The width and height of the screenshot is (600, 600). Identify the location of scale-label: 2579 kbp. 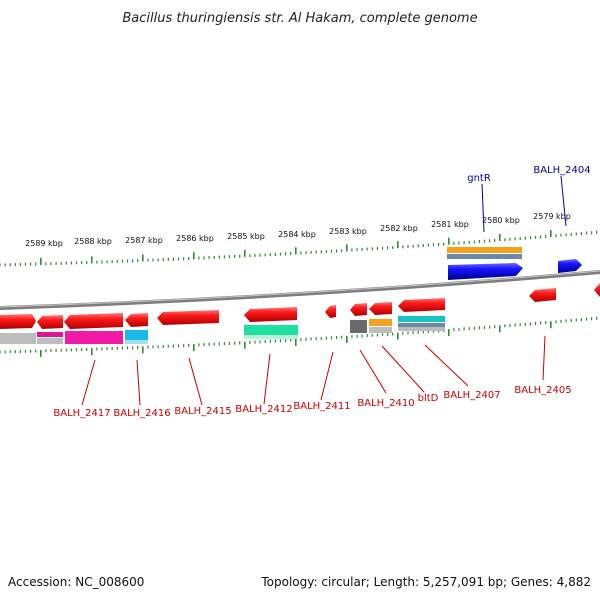
(552, 216).